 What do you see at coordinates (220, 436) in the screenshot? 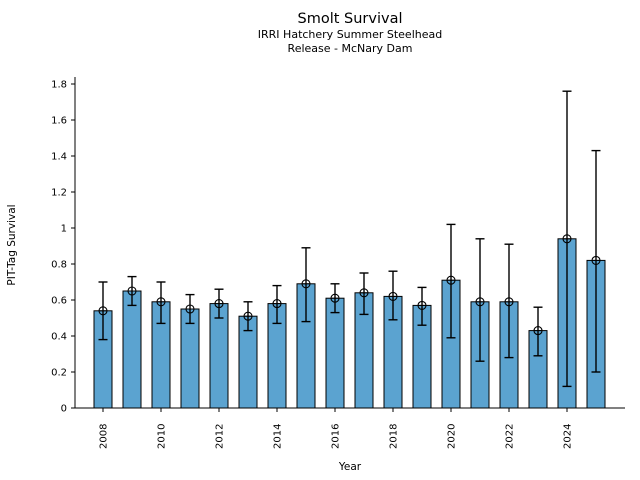
I see `x-tick-label: 2012` at bounding box center [220, 436].